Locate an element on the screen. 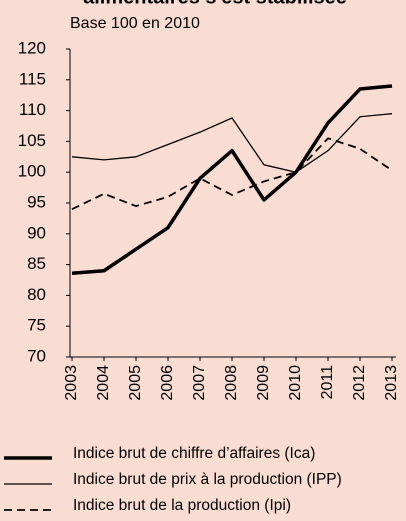 The height and width of the screenshot is (521, 406). x-tick-label: 2013 is located at coordinates (391, 383).